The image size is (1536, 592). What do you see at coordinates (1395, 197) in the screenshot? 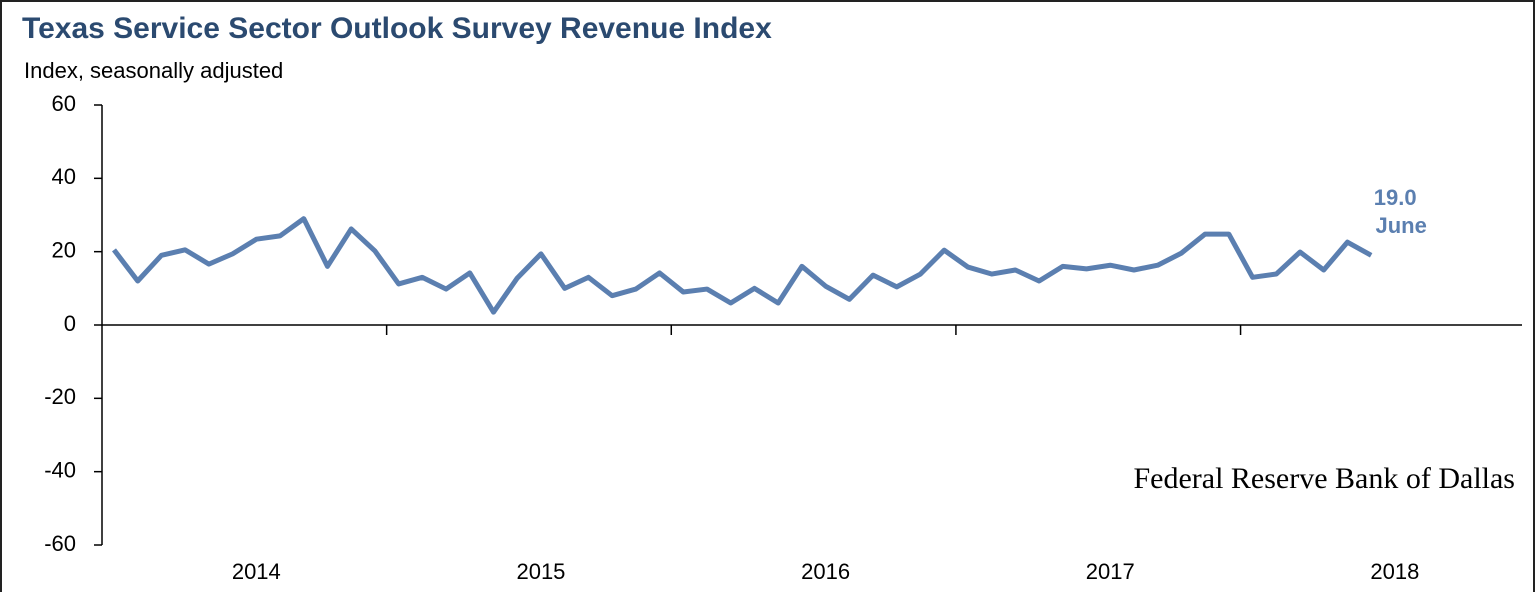
I see `annotation: 19.0` at bounding box center [1395, 197].